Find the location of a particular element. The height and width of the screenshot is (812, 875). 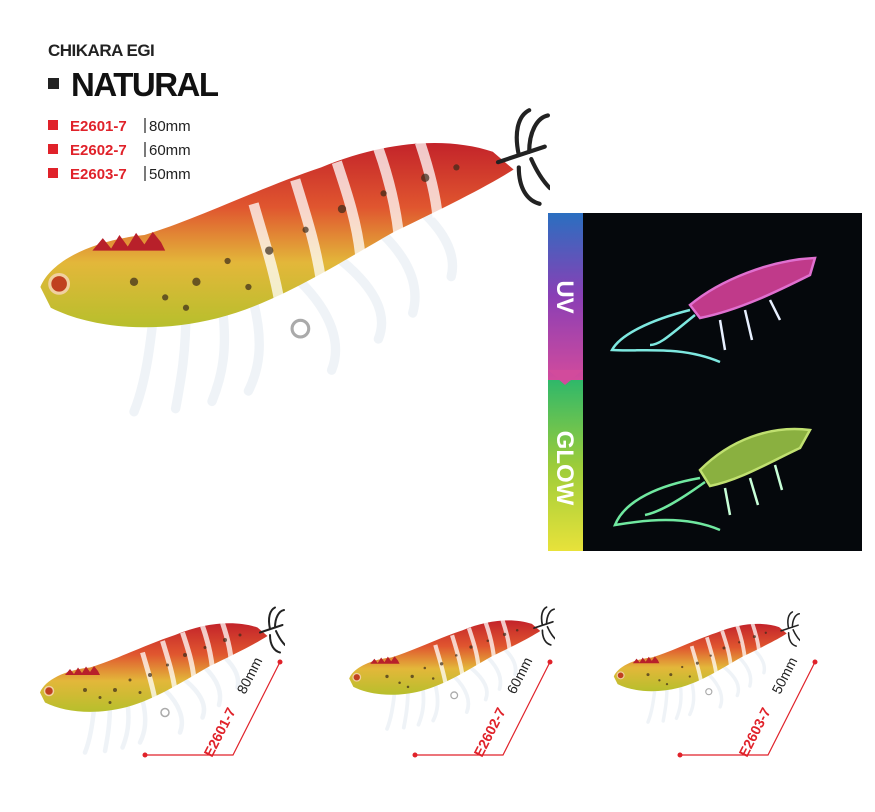

mode-label: GLOW is located at coordinates (564, 468).